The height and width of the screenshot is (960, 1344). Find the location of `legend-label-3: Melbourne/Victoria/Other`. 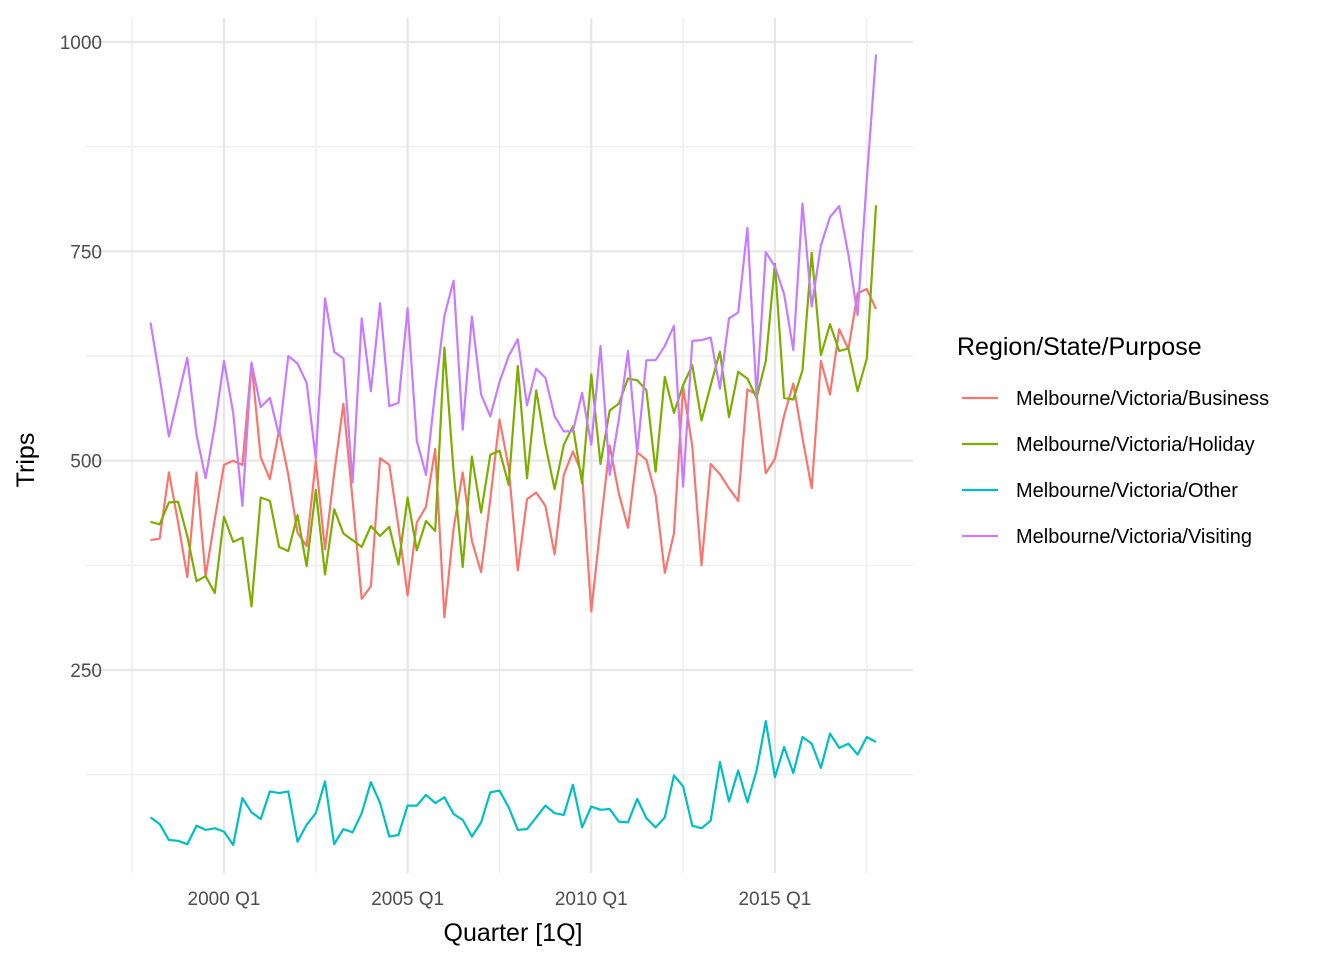

legend-label-3: Melbourne/Victoria/Other is located at coordinates (1127, 491).